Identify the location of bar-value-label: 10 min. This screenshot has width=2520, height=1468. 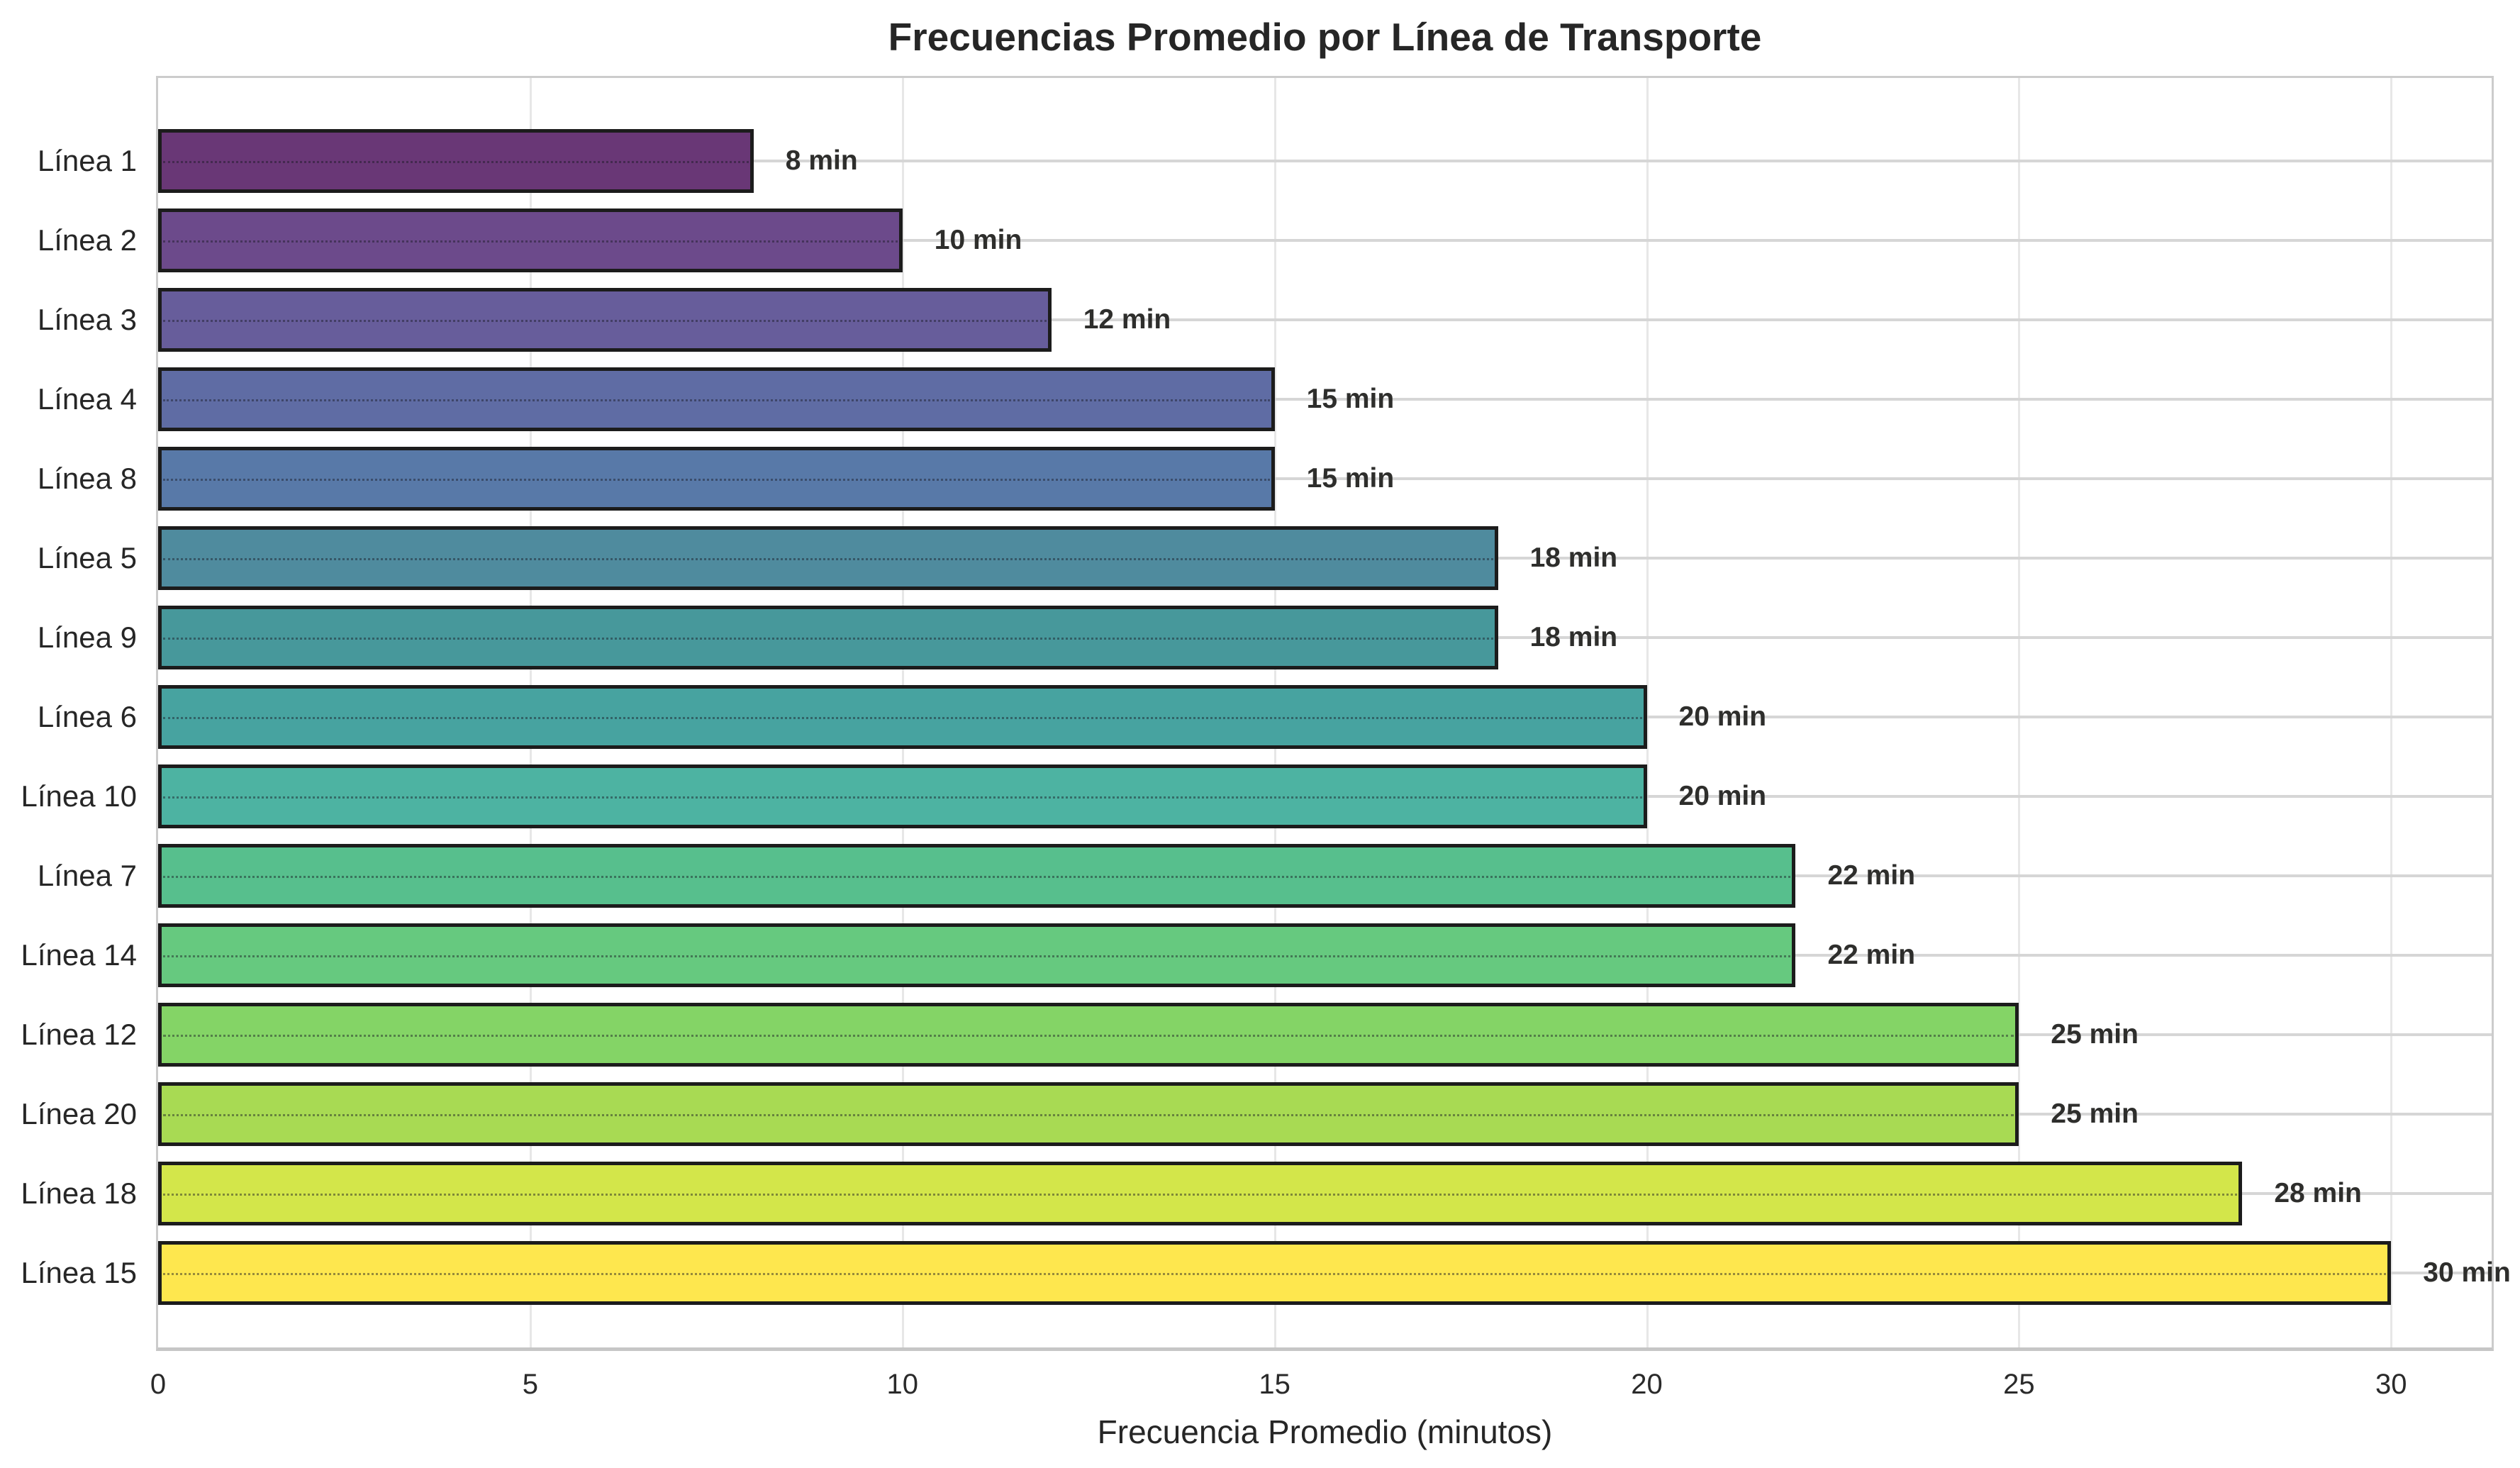
(978, 240).